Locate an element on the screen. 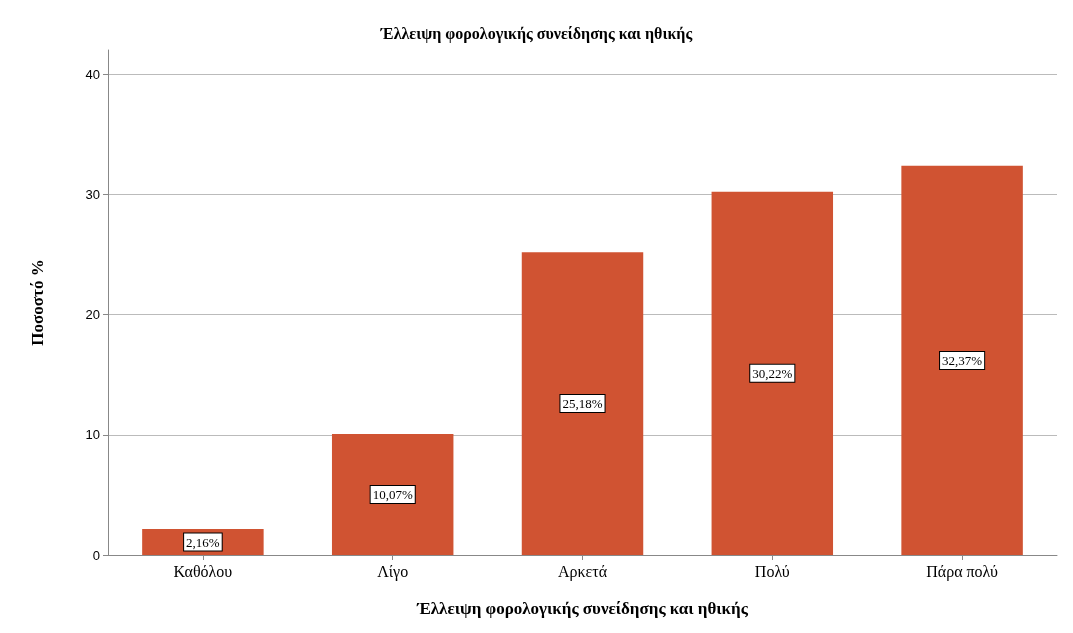 This screenshot has width=1073, height=633. x-tick-label: Πάρα πολύ is located at coordinates (962, 571).